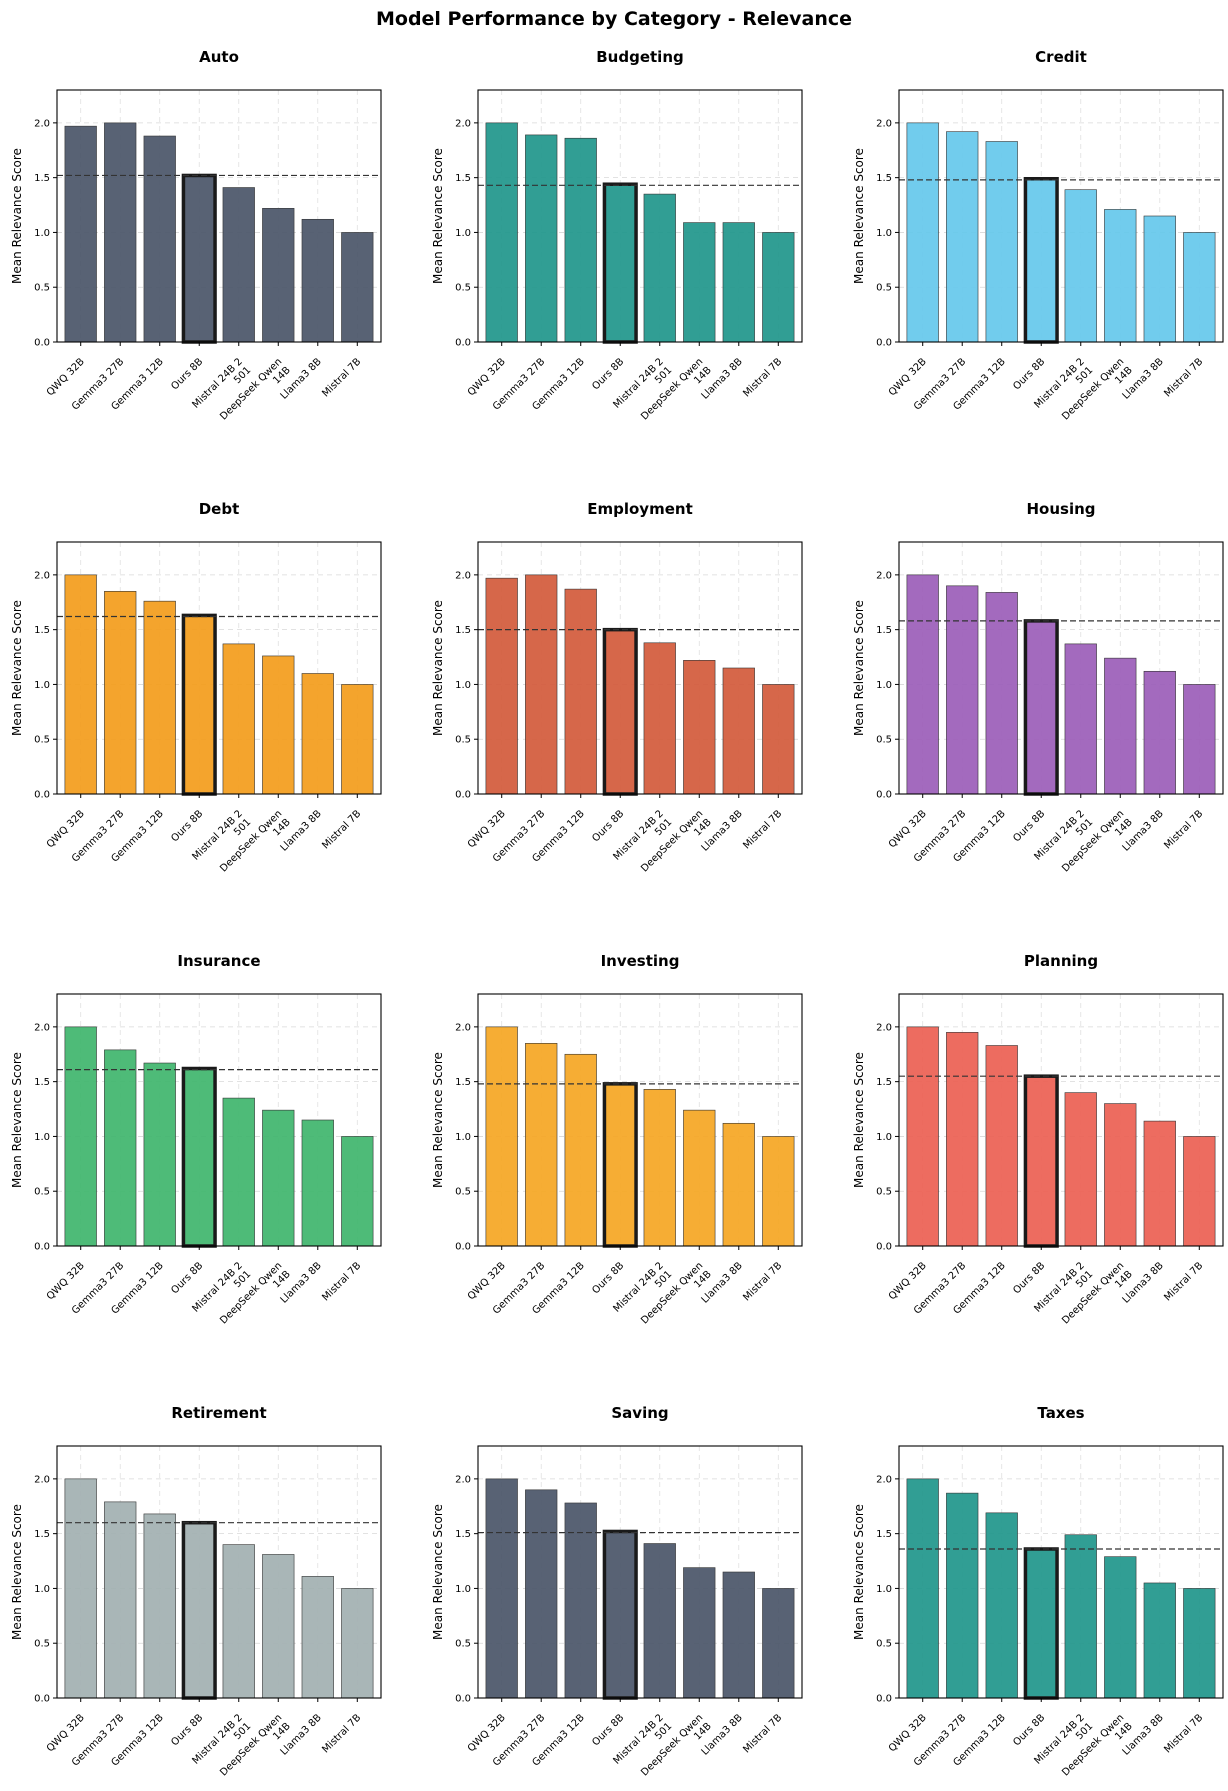  Describe the element at coordinates (1060, 1413) in the screenshot. I see `panel-title: Taxes` at that location.